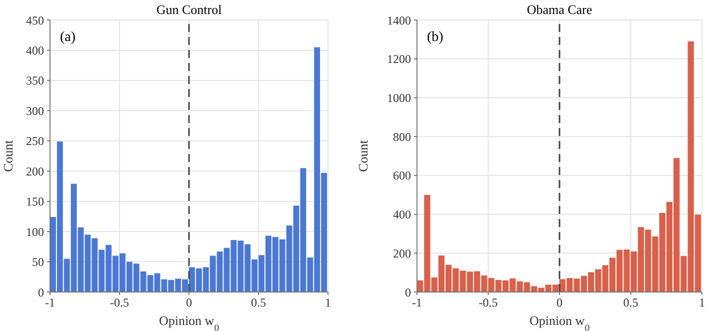 The image size is (710, 331). What do you see at coordinates (68, 38) in the screenshot?
I see `annotation: (a)` at bounding box center [68, 38].